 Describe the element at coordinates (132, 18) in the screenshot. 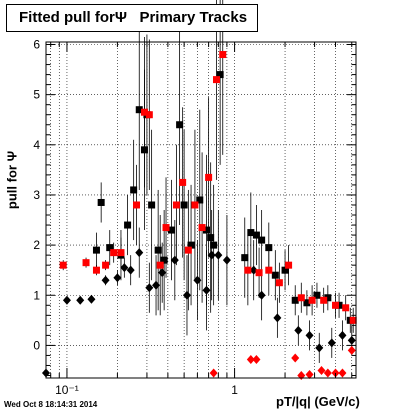

I see `chart-title: Fitted pull forΨ Primary Tracks` at that location.